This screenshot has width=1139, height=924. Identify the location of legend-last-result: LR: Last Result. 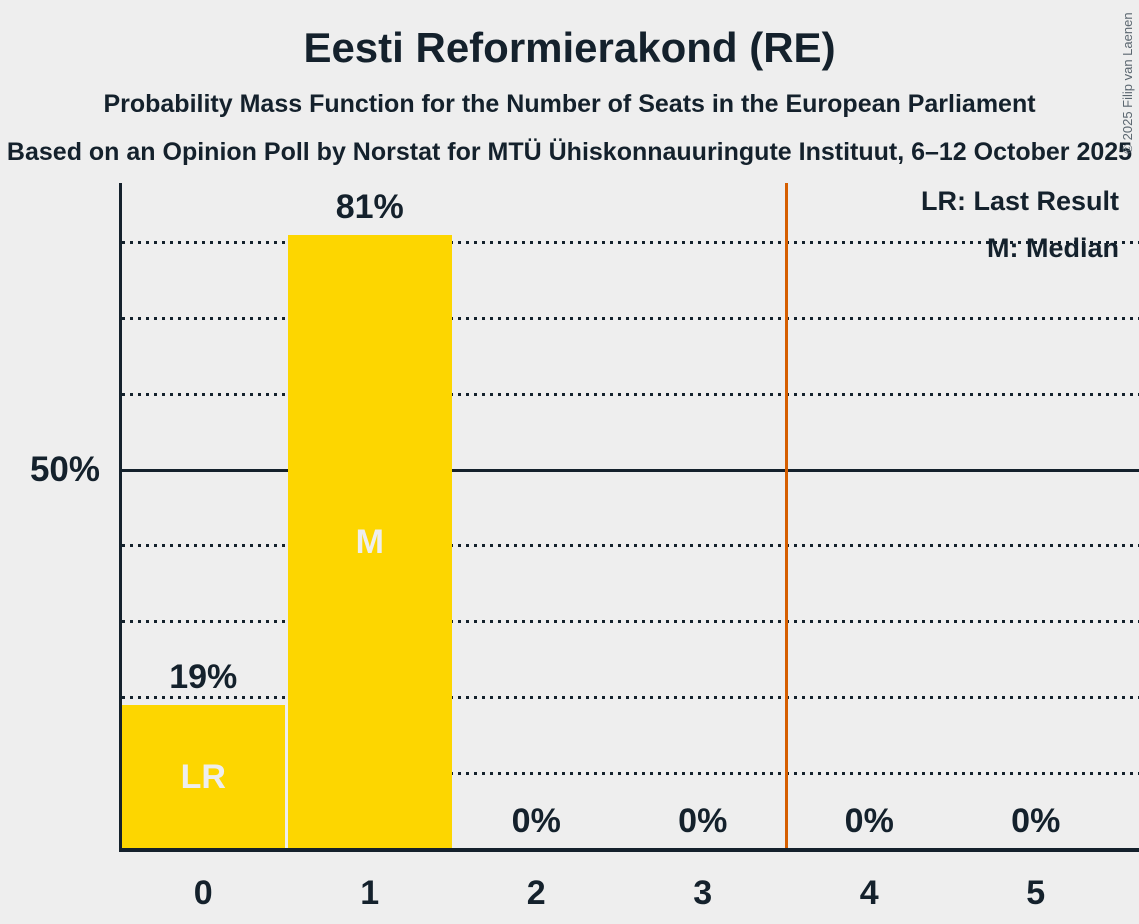
(1019, 201).